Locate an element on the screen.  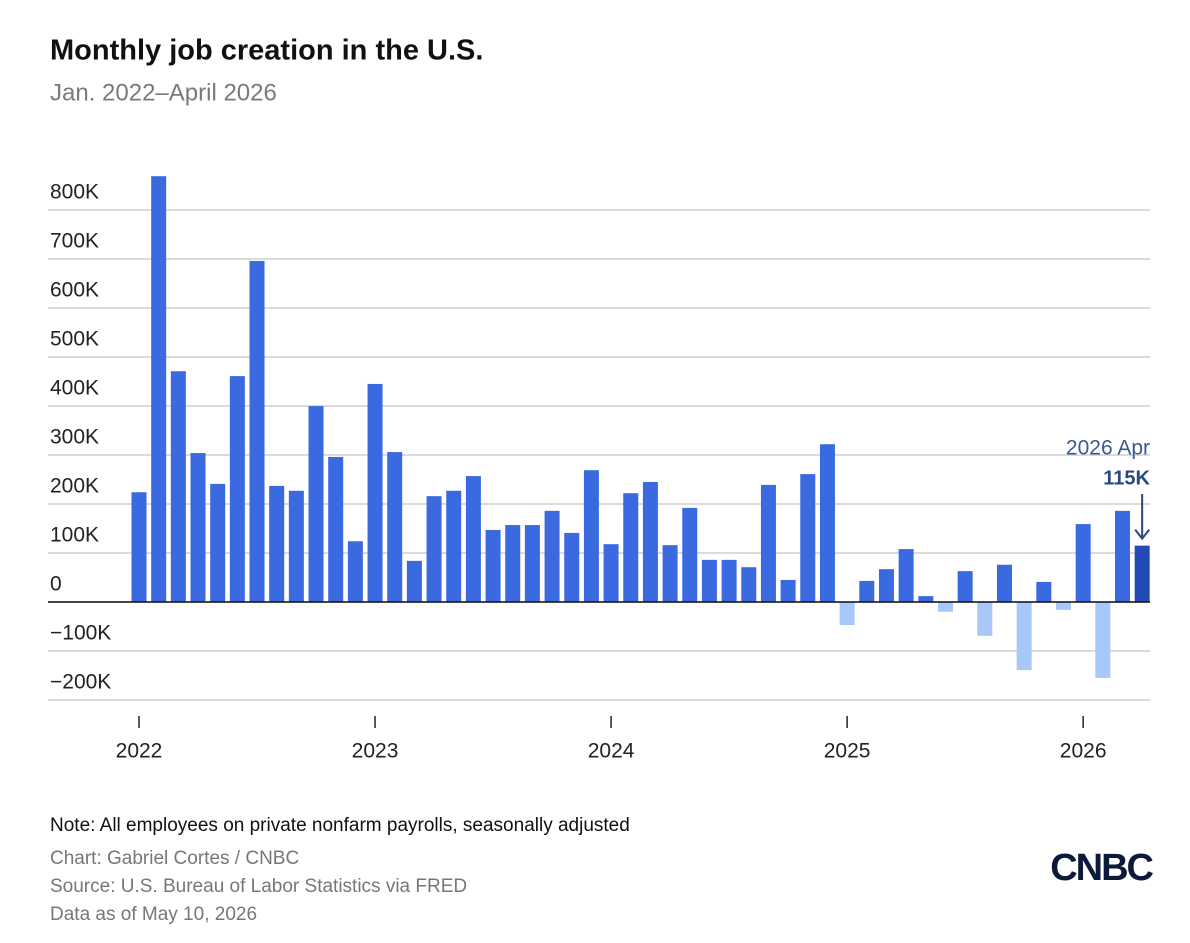
x-tick-label: 2024 is located at coordinates (611, 751).